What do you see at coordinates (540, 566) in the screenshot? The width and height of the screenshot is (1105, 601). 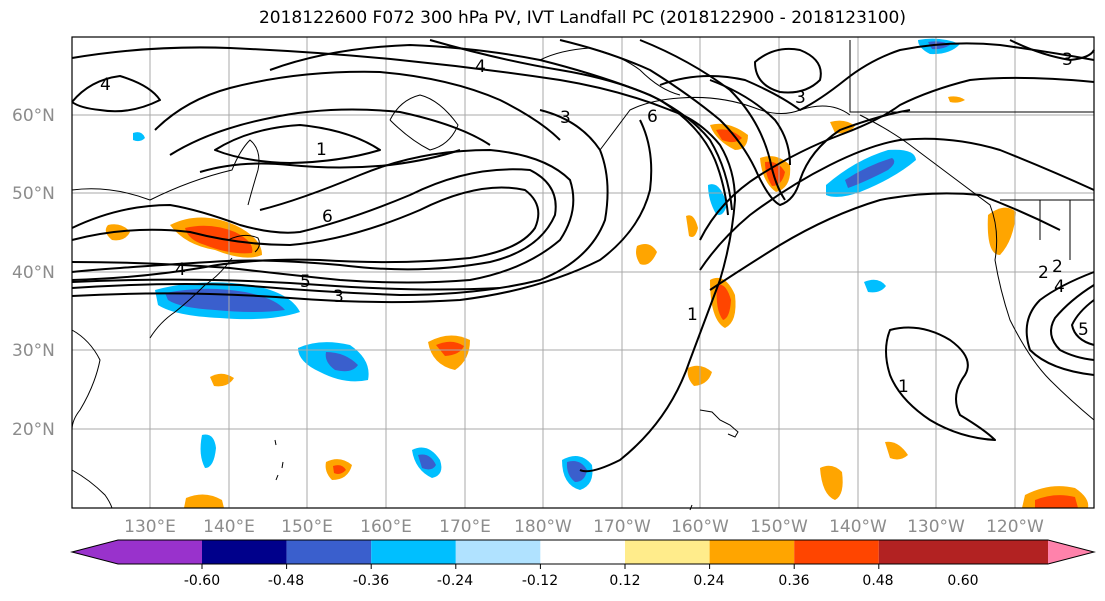 I see `colorbar-ticks` at bounding box center [540, 566].